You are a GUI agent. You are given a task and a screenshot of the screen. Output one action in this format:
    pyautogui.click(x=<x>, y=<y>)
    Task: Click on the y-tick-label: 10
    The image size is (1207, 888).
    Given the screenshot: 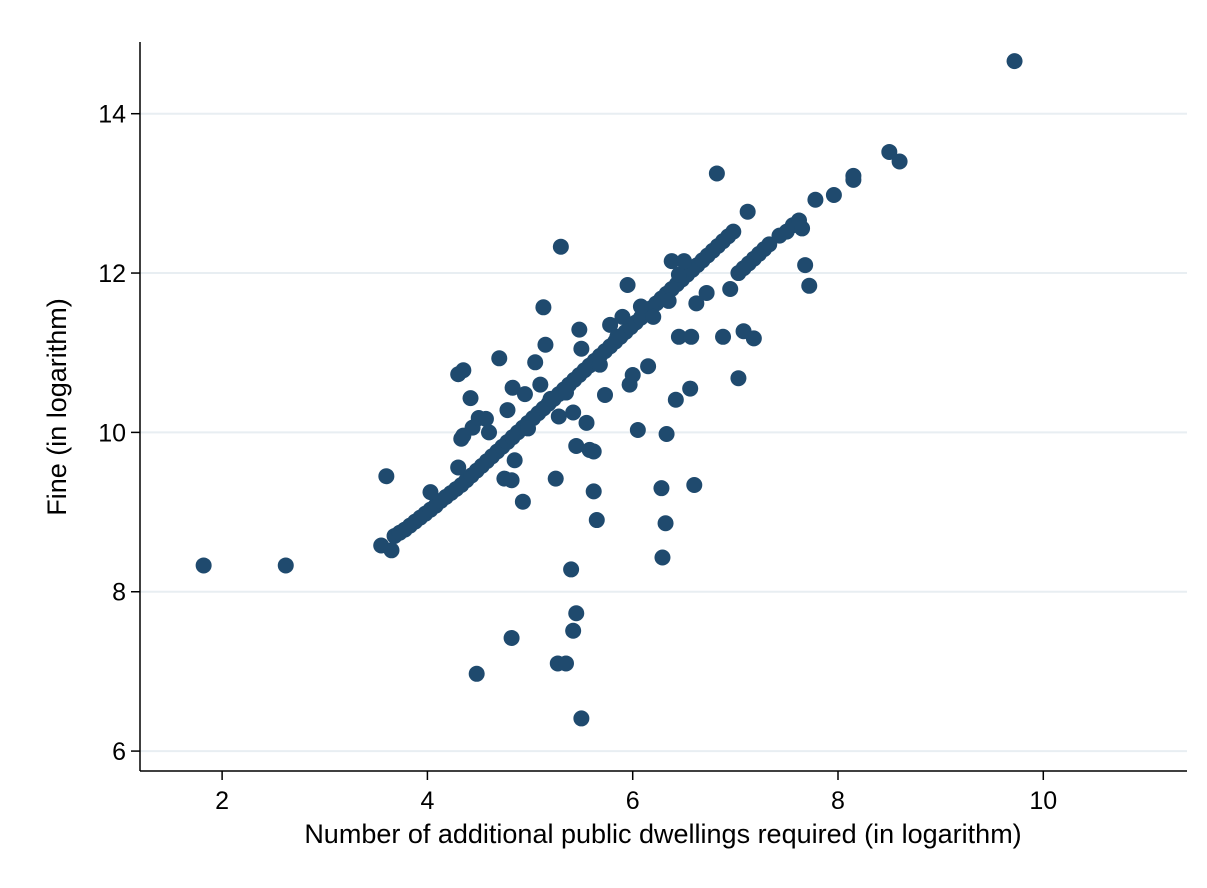 What is the action you would take?
    pyautogui.click(x=112, y=433)
    